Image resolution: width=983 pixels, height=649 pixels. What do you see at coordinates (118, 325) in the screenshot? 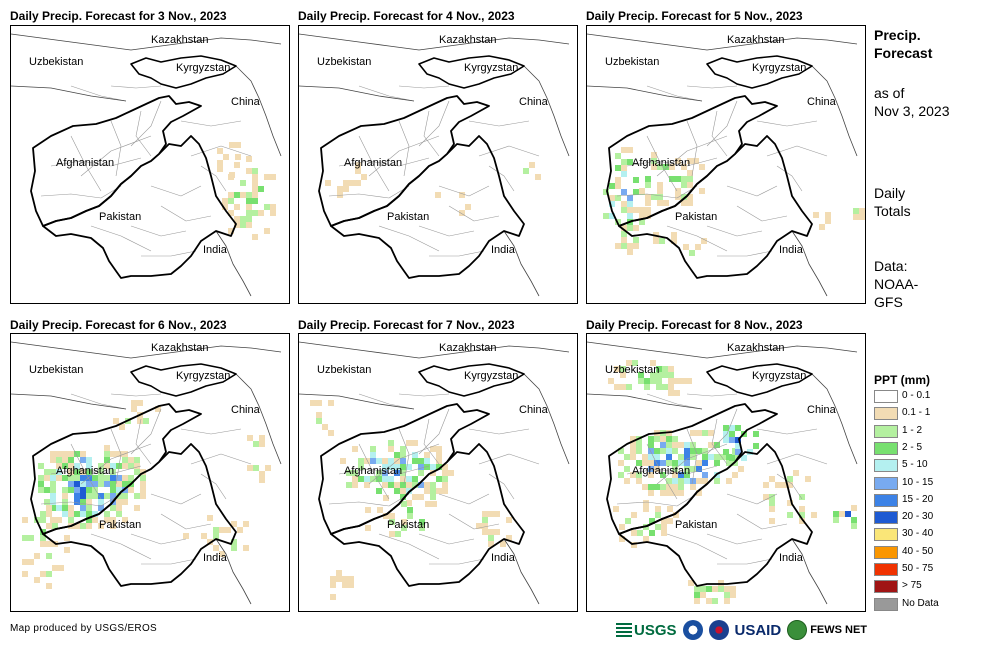
I see `panel-title-4: Daily Precip. Forecast for 6 Nov., 2023` at bounding box center [118, 325].